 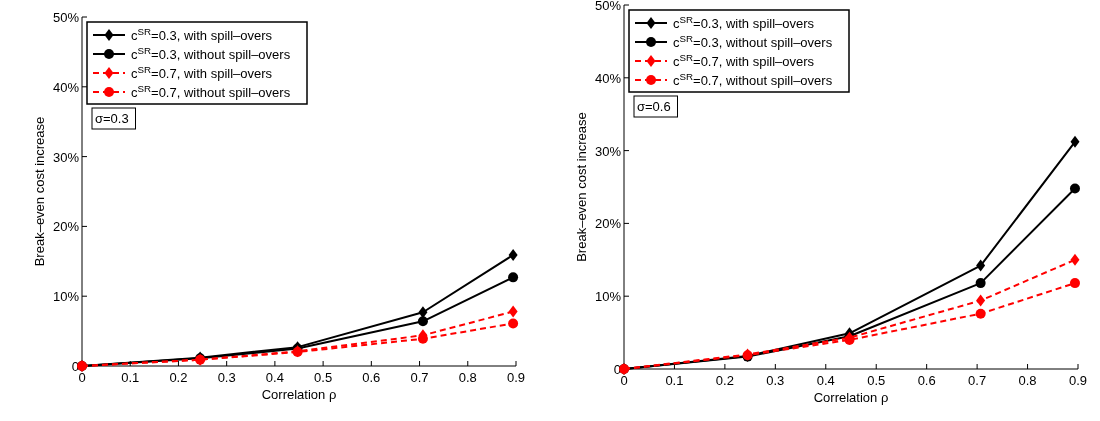 What do you see at coordinates (654, 106) in the screenshot?
I see `annotation: σ=0.6` at bounding box center [654, 106].